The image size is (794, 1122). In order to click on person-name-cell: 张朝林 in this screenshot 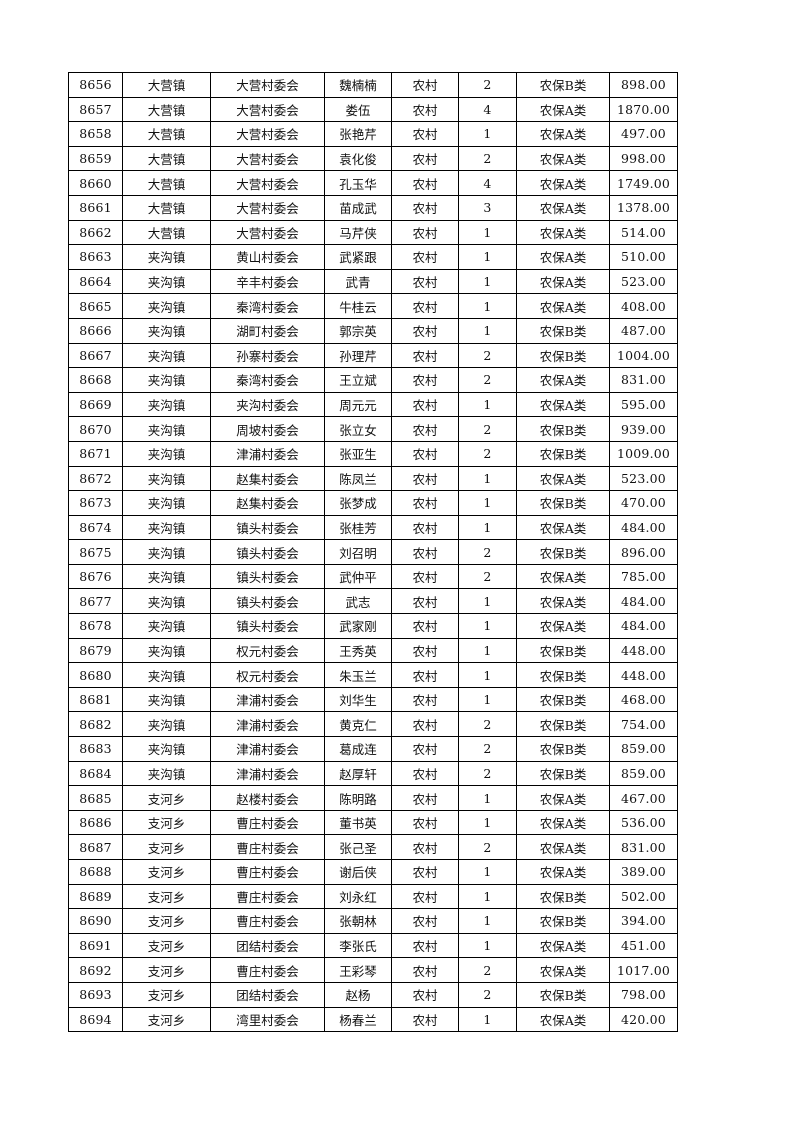, I will do `click(358, 921)`.